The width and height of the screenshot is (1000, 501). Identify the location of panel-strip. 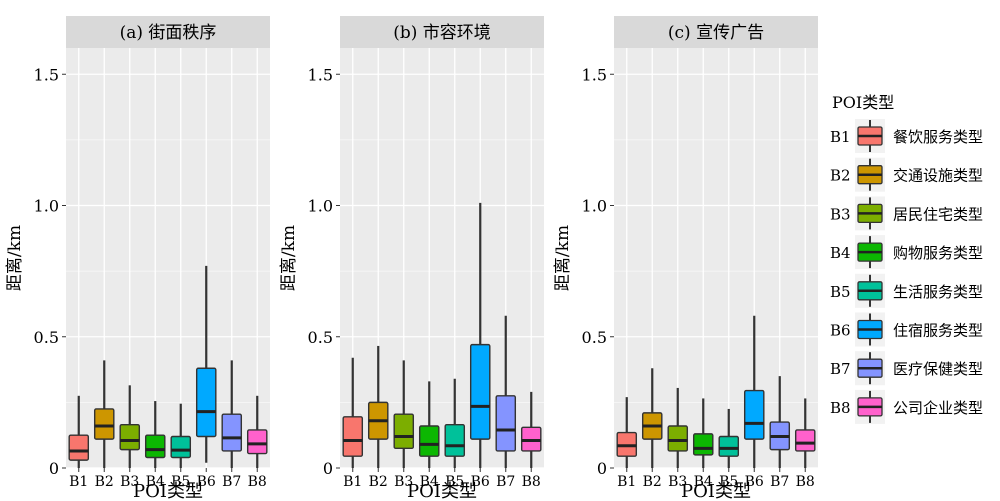
(442, 32).